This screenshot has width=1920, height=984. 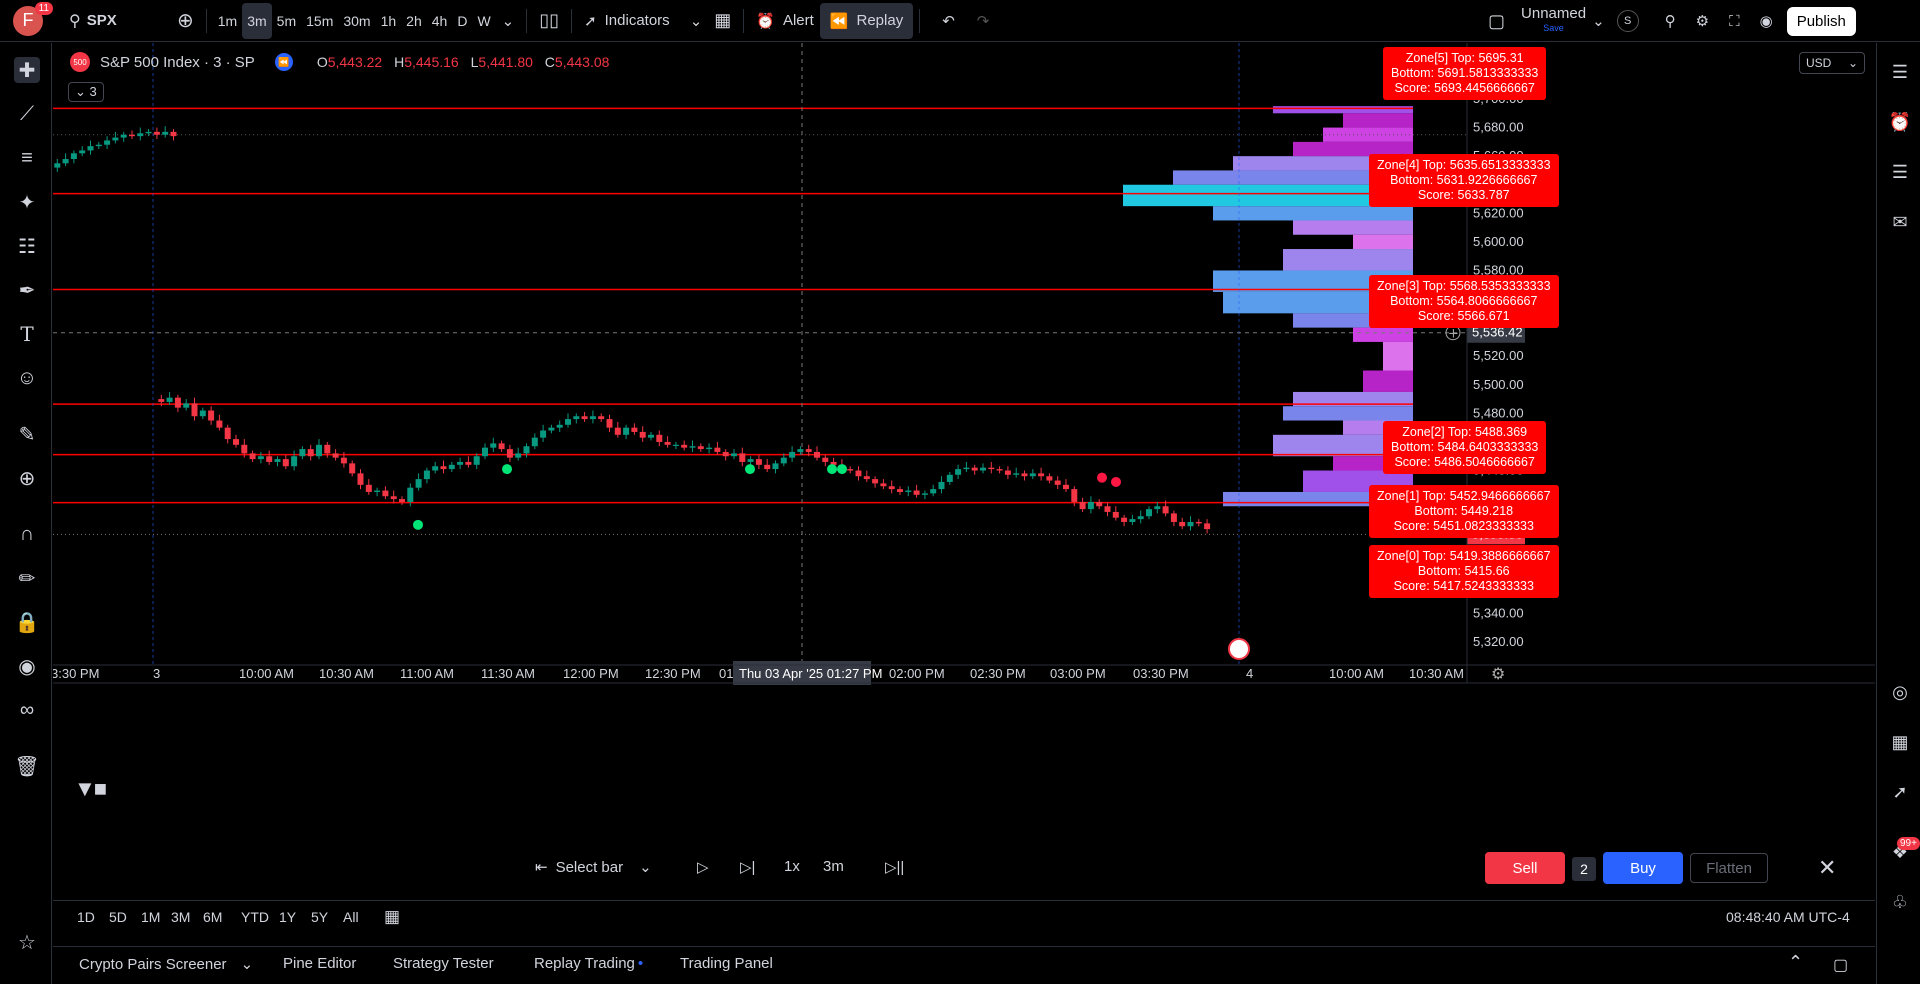 I want to click on calendar-button: ▦, so click(x=1900, y=742).